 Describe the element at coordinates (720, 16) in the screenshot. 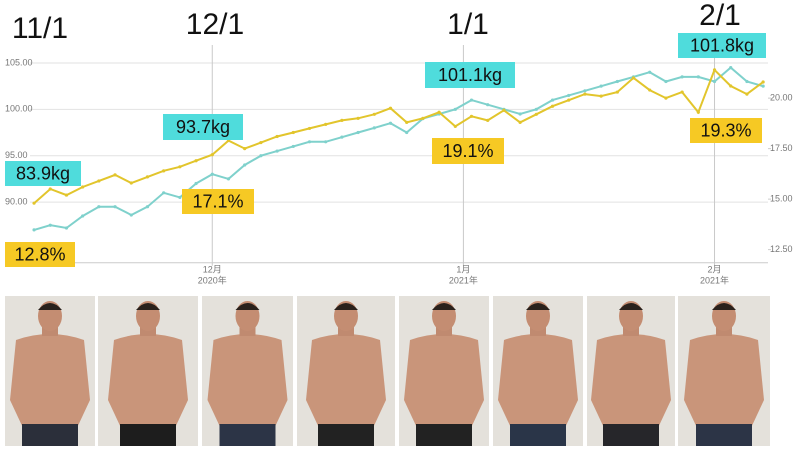

I see `date-header: 2/1` at that location.